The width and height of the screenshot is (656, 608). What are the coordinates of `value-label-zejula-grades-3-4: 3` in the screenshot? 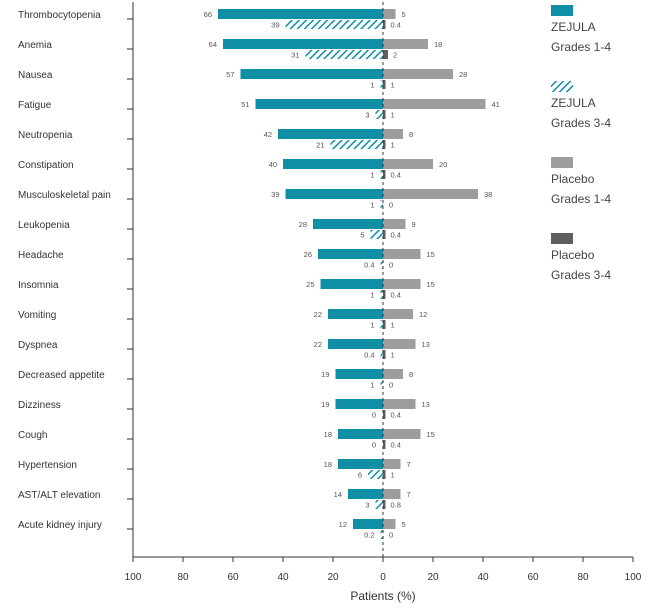 It's located at (367, 505).